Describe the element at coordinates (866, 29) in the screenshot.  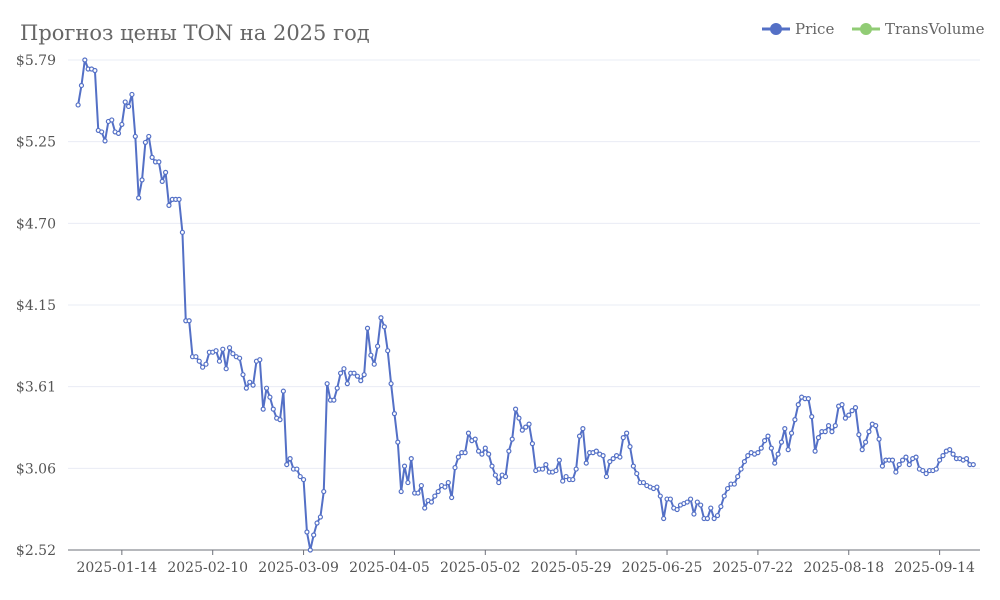
I see `legend-dot-transvolume` at that location.